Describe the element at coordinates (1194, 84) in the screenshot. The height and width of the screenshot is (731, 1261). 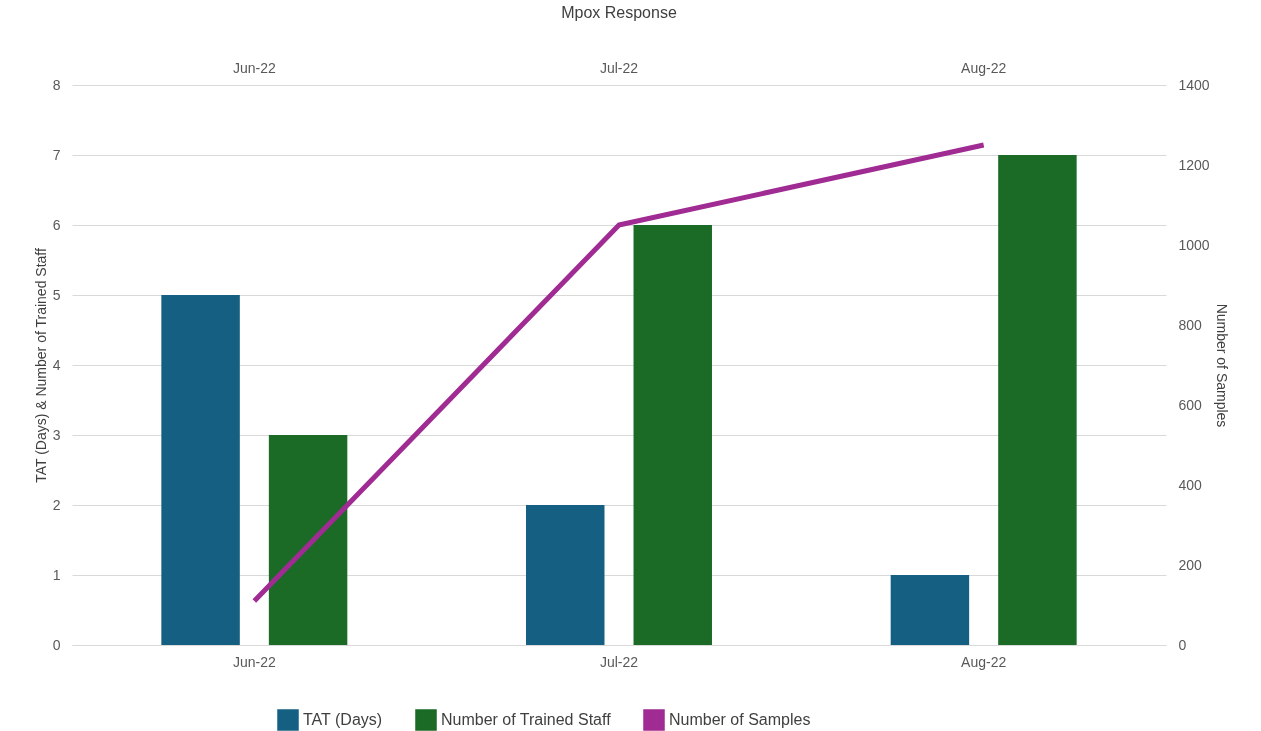
I see `y2-tick-label: 1400` at that location.